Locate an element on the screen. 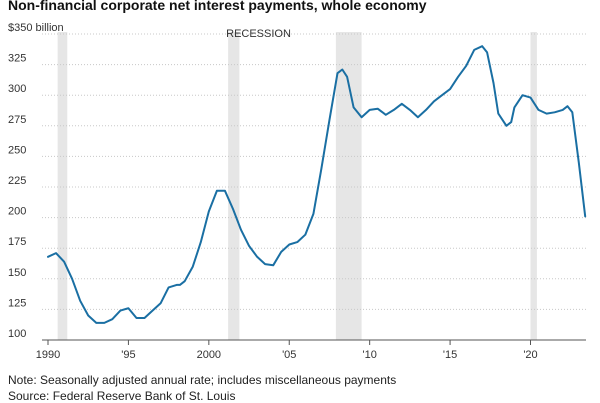  x-axis-ticks: 1990 '95 2000 '05 '10 '15 '20 is located at coordinates (287, 350).